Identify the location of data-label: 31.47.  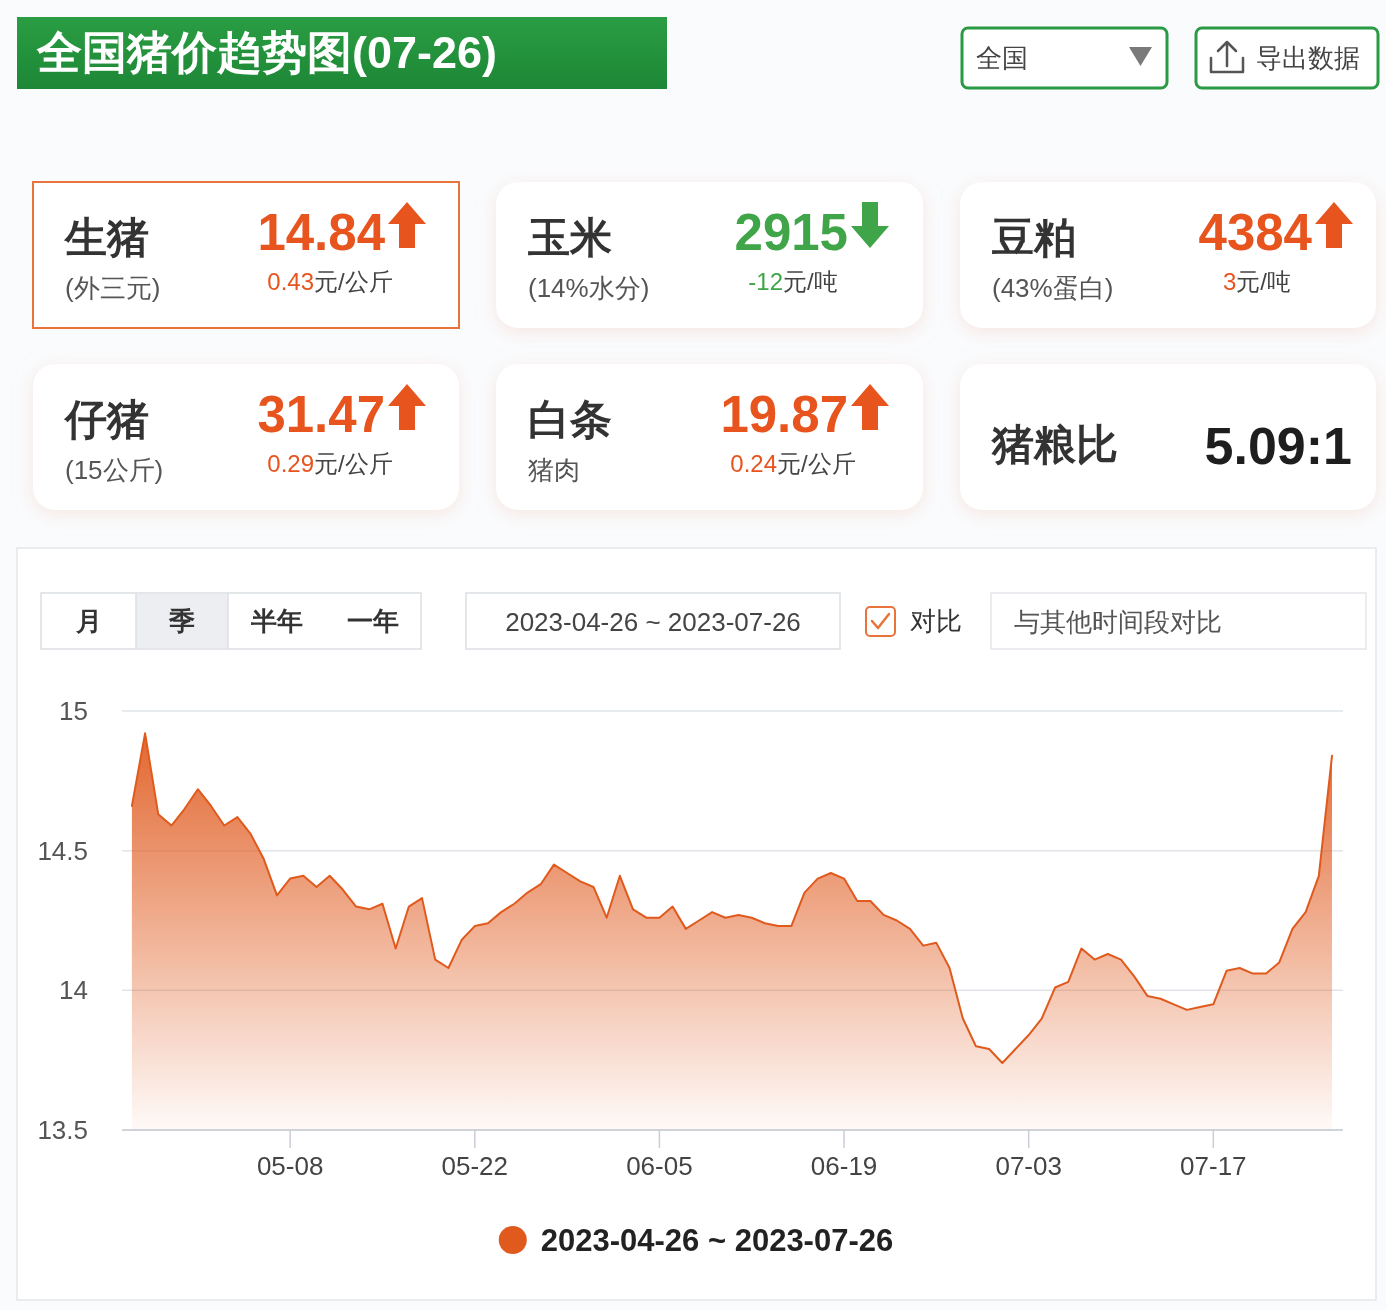
(321, 414).